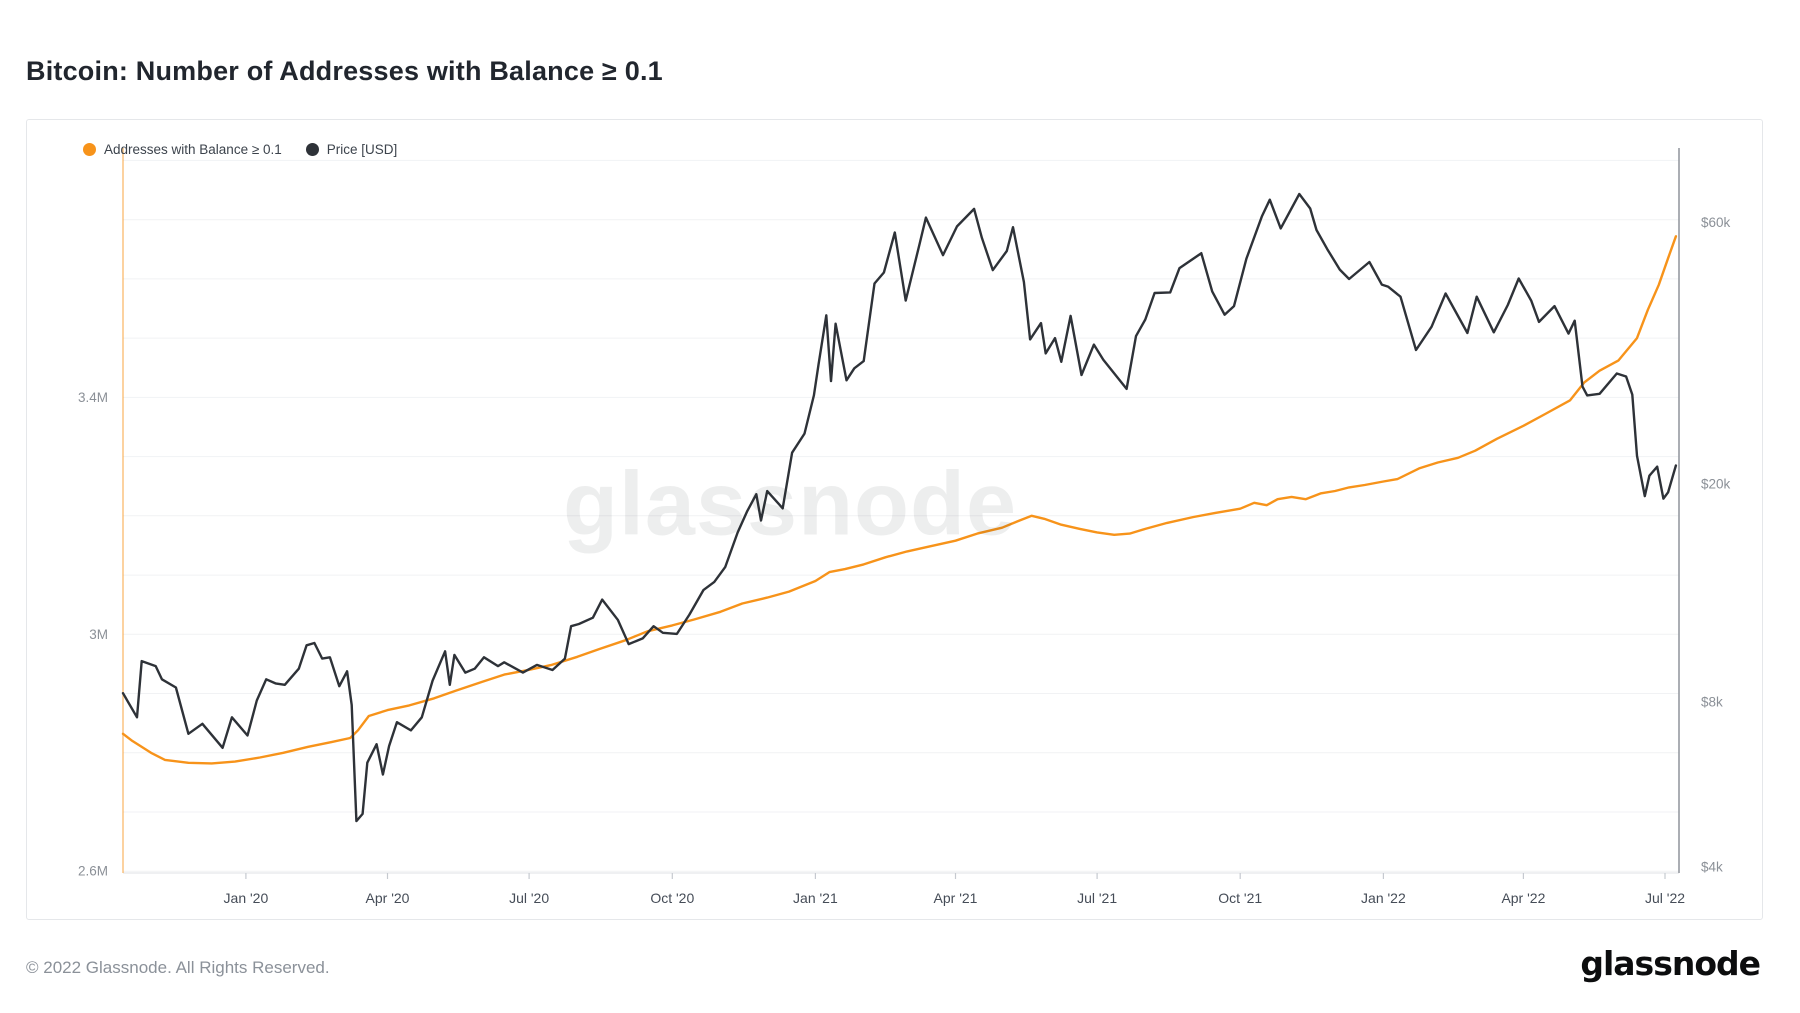 The height and width of the screenshot is (1013, 1800). I want to click on y-right-tick-label: $20k, so click(1716, 483).